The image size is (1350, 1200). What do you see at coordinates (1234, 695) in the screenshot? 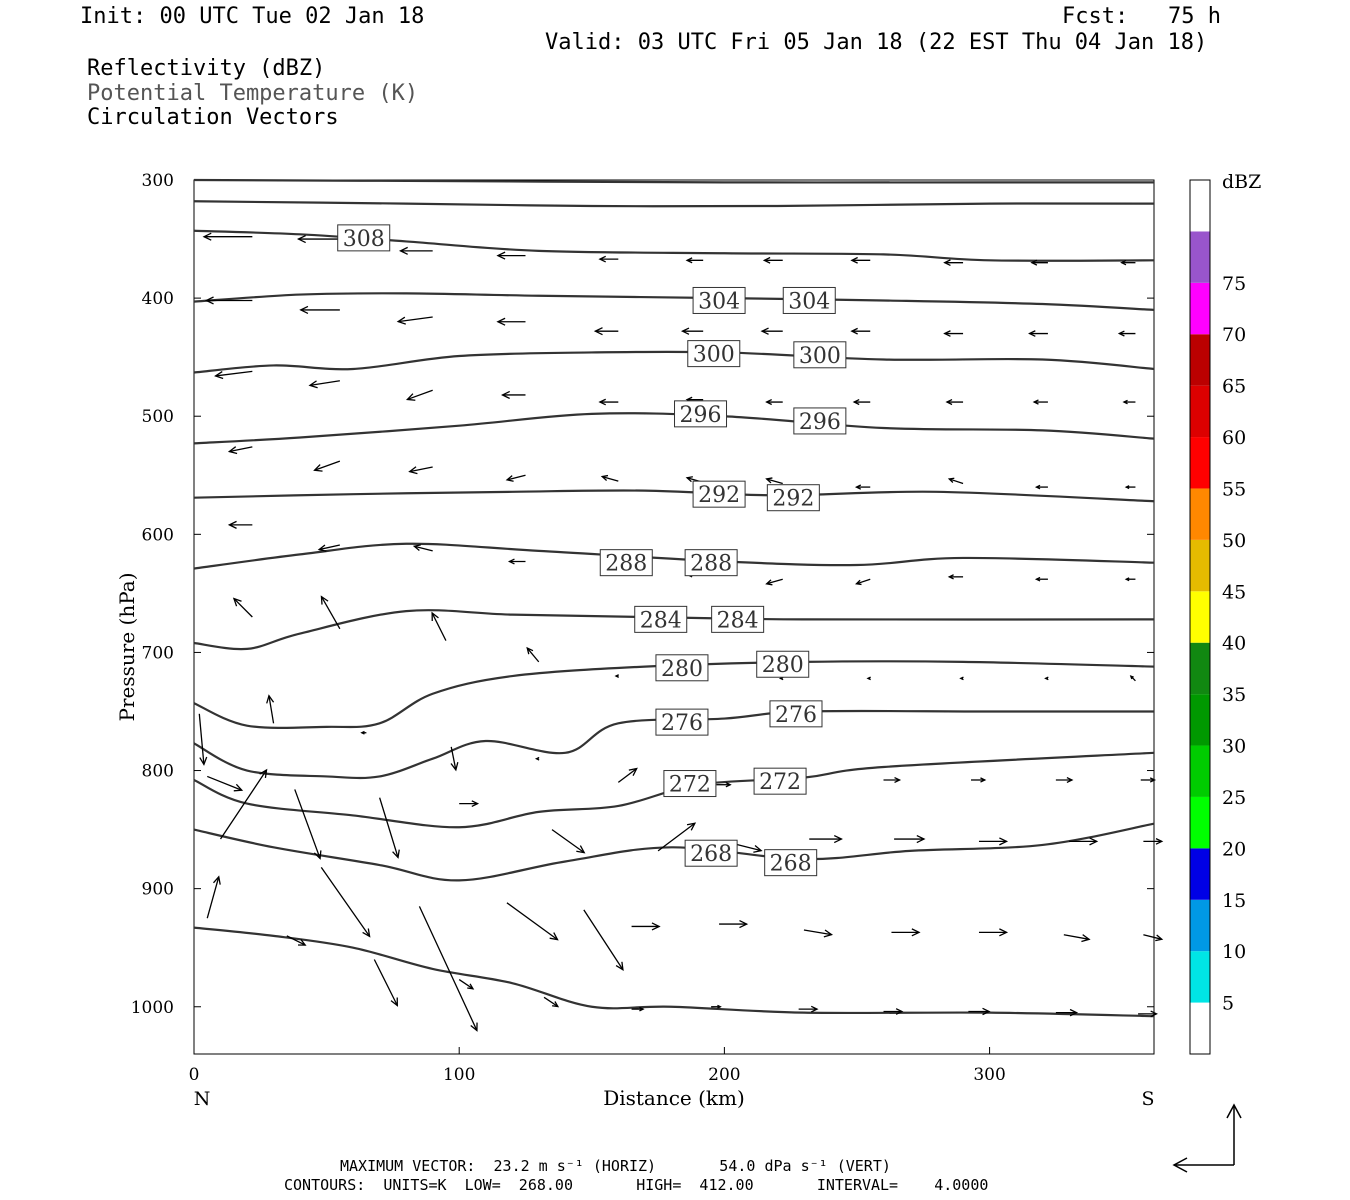
I see `colorbar-tick-label: 35` at bounding box center [1234, 695].